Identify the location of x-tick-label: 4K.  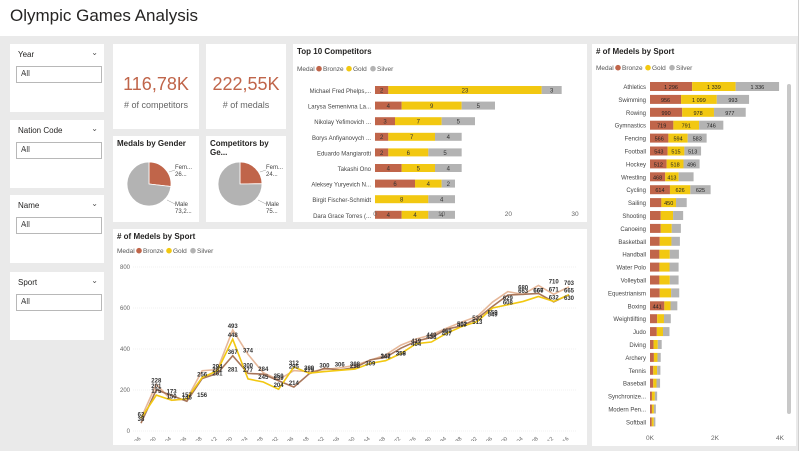
(780, 438).